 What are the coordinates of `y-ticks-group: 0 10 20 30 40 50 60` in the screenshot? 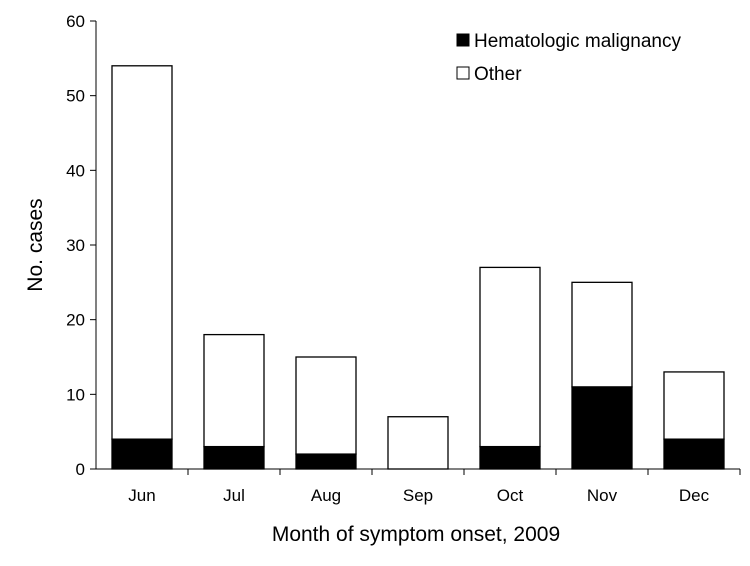 It's located at (81, 245).